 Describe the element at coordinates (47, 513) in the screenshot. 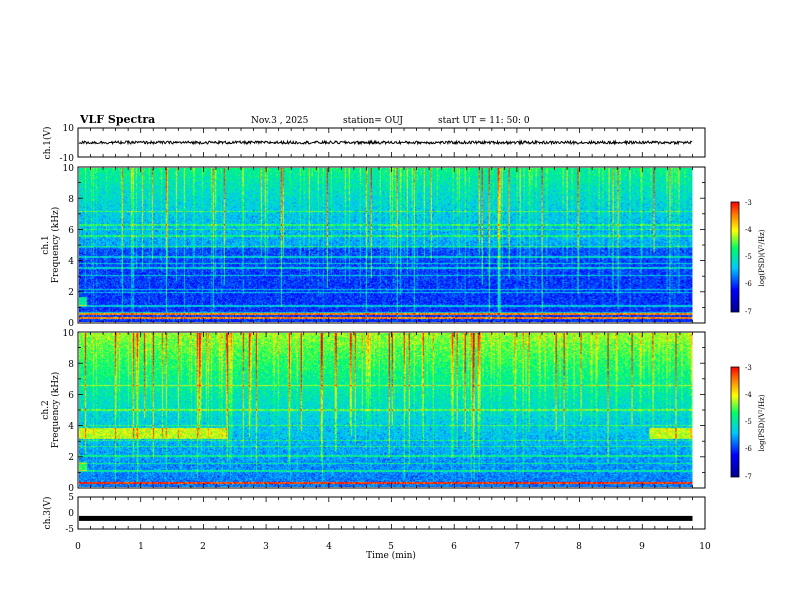

I see `ch3-waveform-ylabel: ch.3(V)` at that location.